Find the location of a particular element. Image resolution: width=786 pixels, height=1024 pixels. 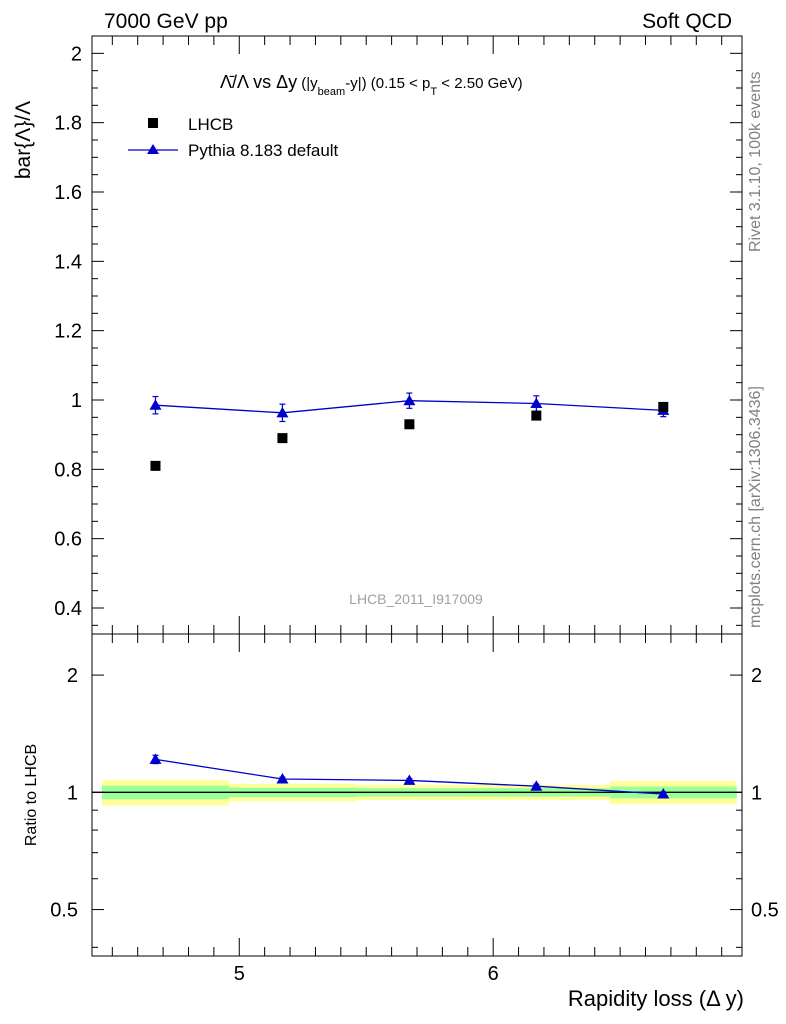

main-y-tick-label: 0.4 is located at coordinates (68, 609).